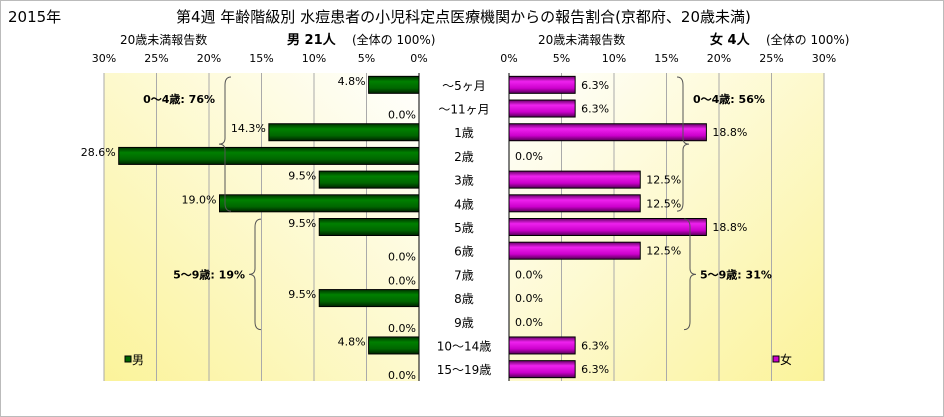  Describe the element at coordinates (464, 275) in the screenshot. I see `category-label: 7歳` at that location.